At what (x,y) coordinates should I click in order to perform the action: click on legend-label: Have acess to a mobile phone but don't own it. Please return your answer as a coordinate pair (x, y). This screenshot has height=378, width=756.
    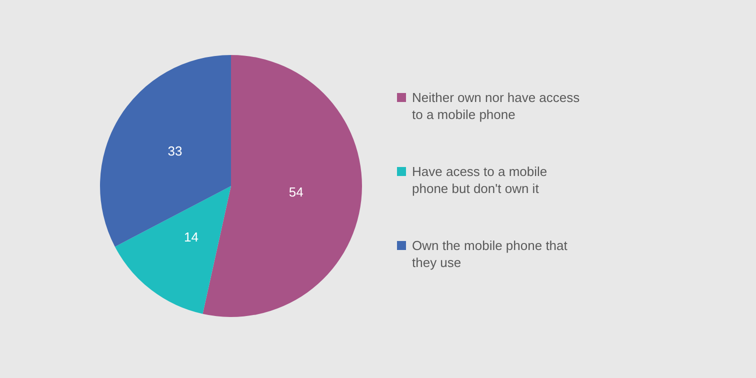
    Looking at the image, I should click on (480, 180).